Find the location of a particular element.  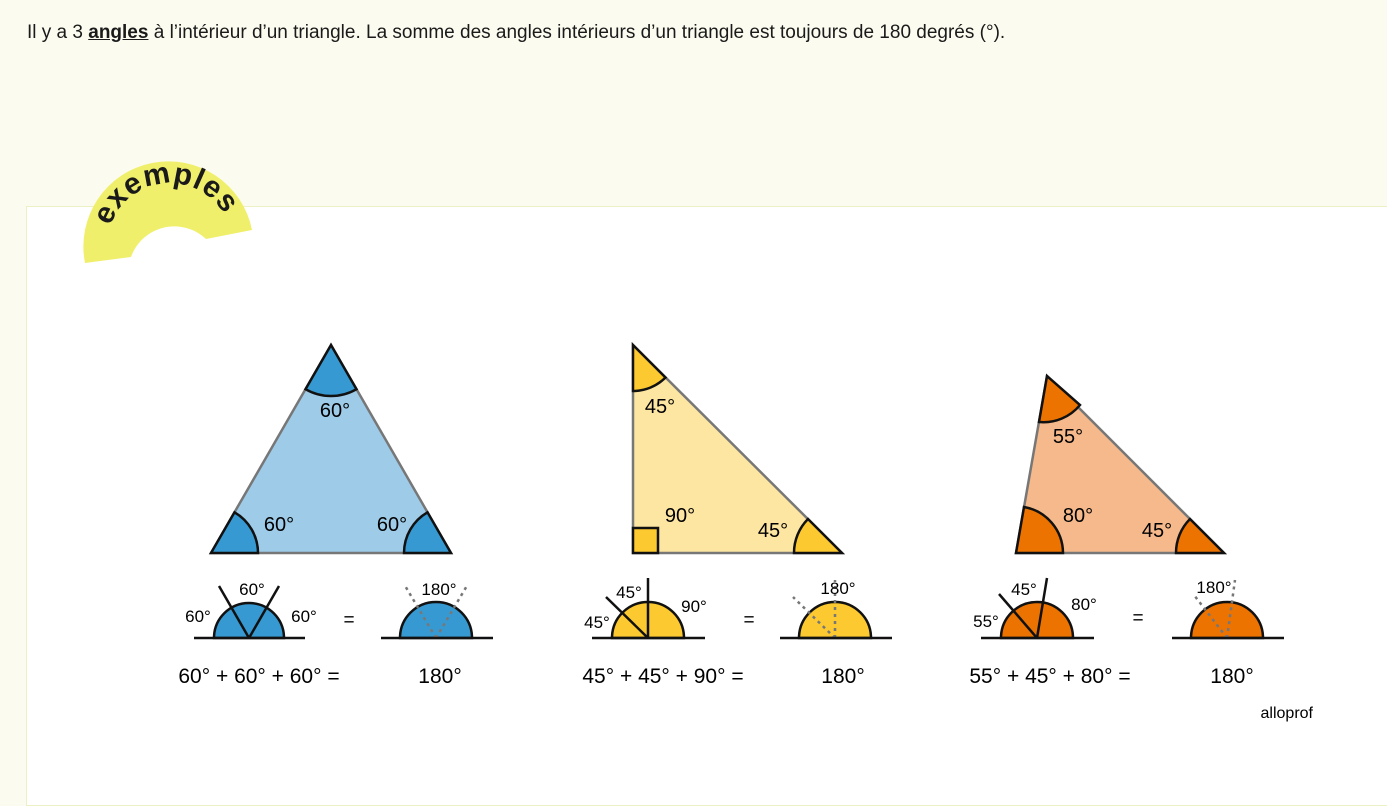

decomp-label-3: 80° is located at coordinates (1084, 604).